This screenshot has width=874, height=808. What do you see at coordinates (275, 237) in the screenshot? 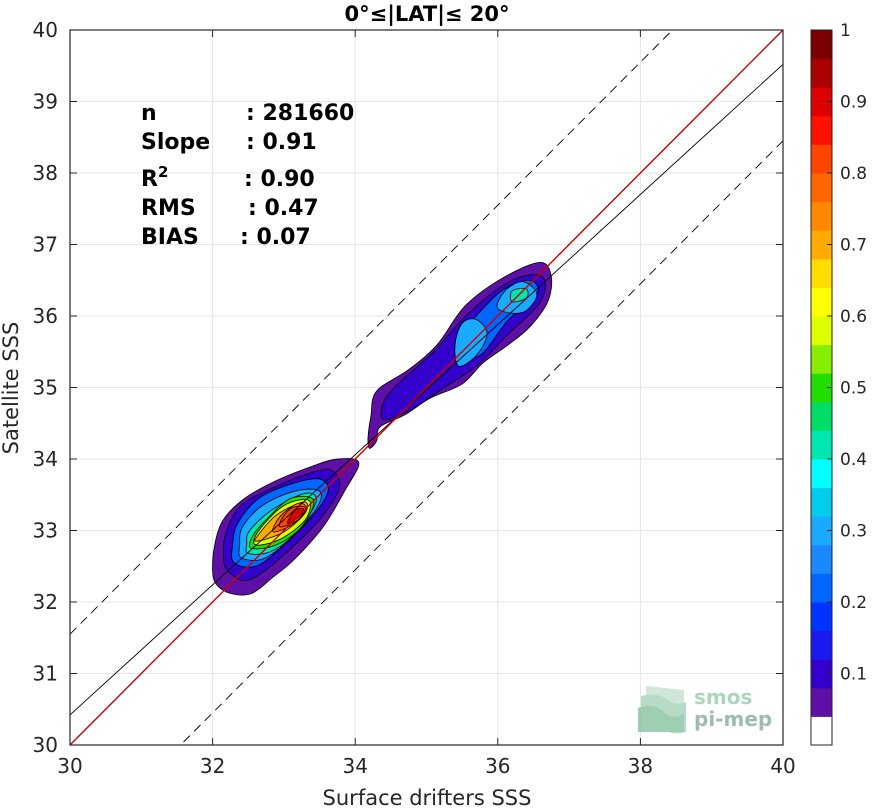
I see `stat-value-bias: : 0.07` at bounding box center [275, 237].